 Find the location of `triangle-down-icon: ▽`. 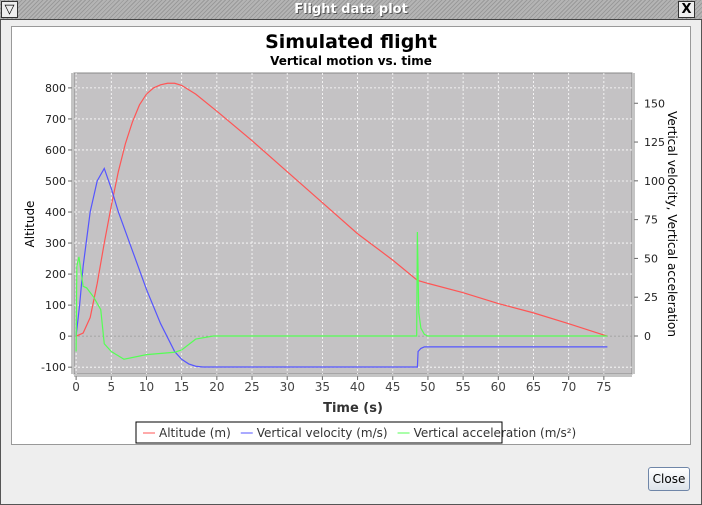

triangle-down-icon: ▽ is located at coordinates (9, 9).